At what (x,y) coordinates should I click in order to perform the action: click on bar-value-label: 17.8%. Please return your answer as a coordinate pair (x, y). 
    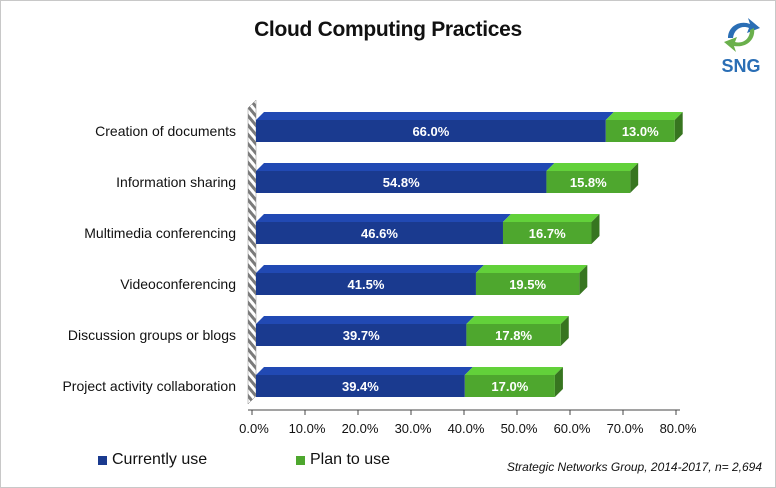
    Looking at the image, I should click on (513, 335).